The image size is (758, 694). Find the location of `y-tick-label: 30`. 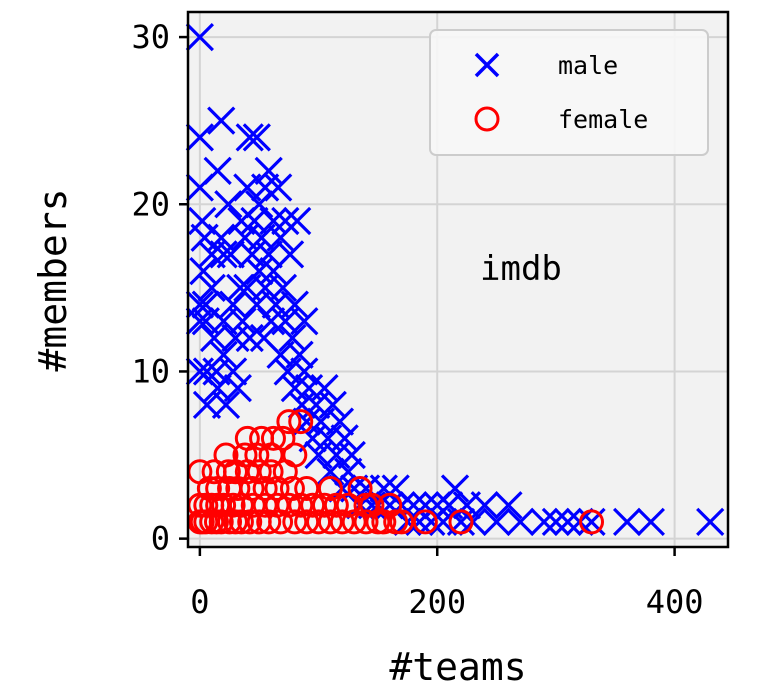

y-tick-label: 30 is located at coordinates (150, 37).